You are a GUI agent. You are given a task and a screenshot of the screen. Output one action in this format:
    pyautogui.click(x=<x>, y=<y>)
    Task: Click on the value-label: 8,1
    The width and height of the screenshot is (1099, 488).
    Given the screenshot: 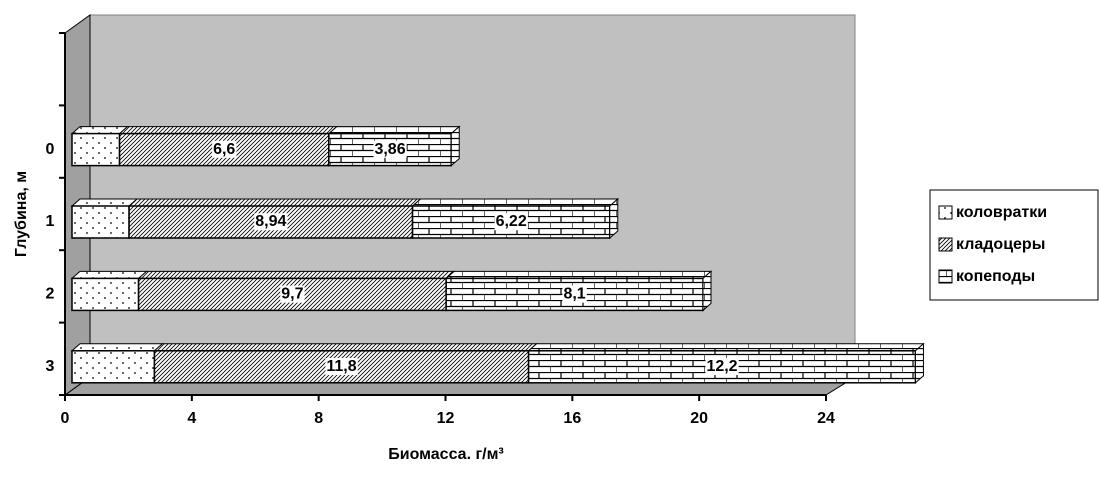 What is the action you would take?
    pyautogui.click(x=574, y=294)
    